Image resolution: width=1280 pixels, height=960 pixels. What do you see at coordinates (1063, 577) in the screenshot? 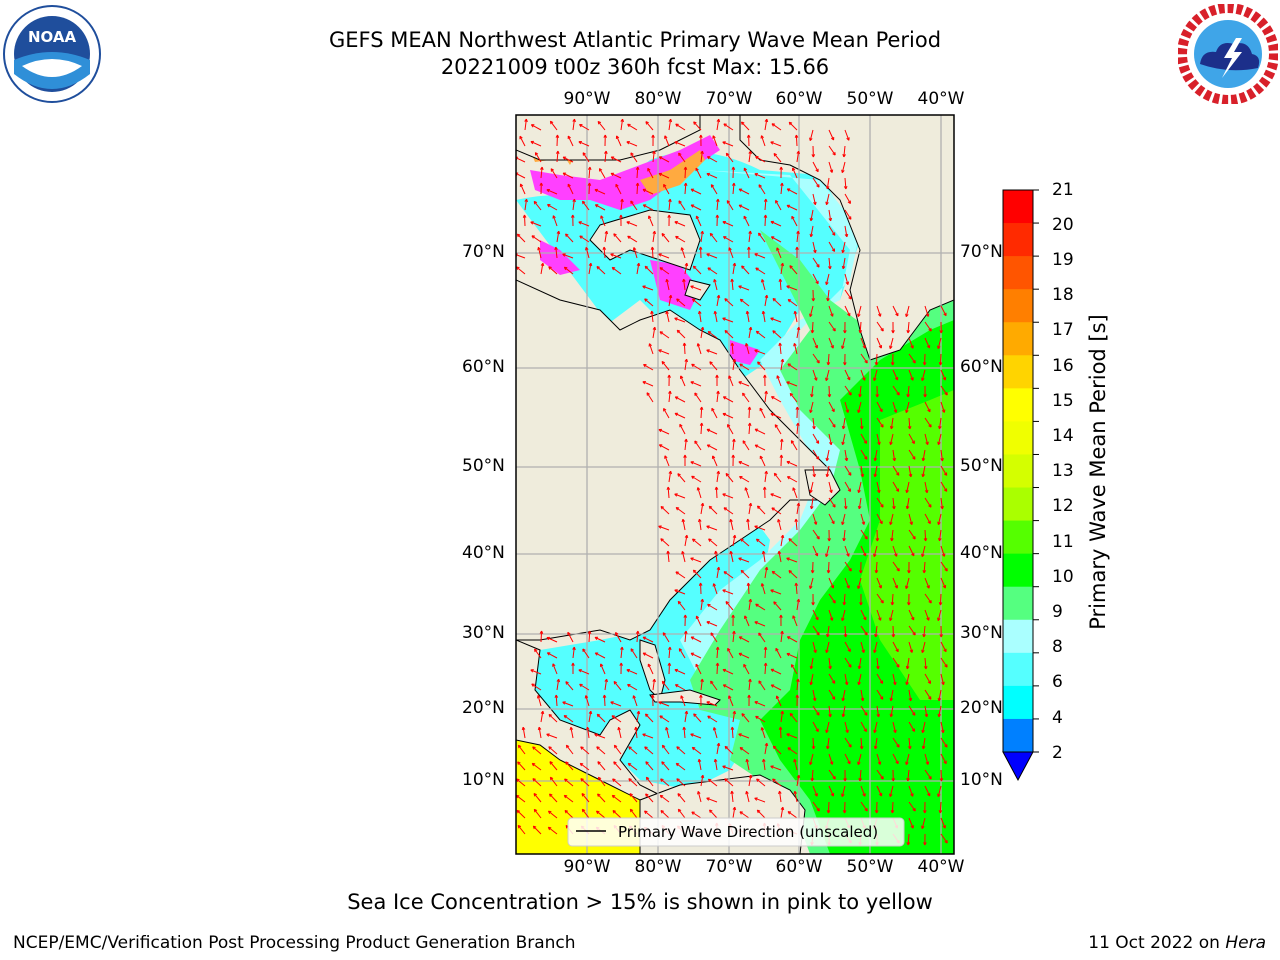
I see `colorbar-tick-label: 10` at bounding box center [1063, 577].